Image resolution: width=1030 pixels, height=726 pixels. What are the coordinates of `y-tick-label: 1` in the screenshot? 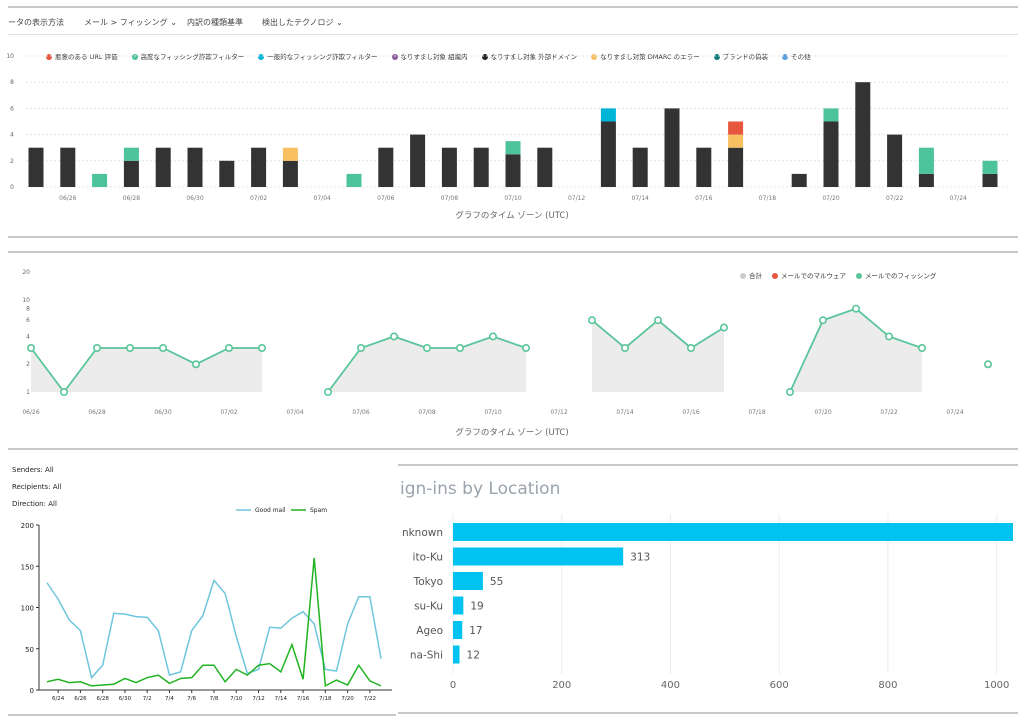 It's located at (28, 392).